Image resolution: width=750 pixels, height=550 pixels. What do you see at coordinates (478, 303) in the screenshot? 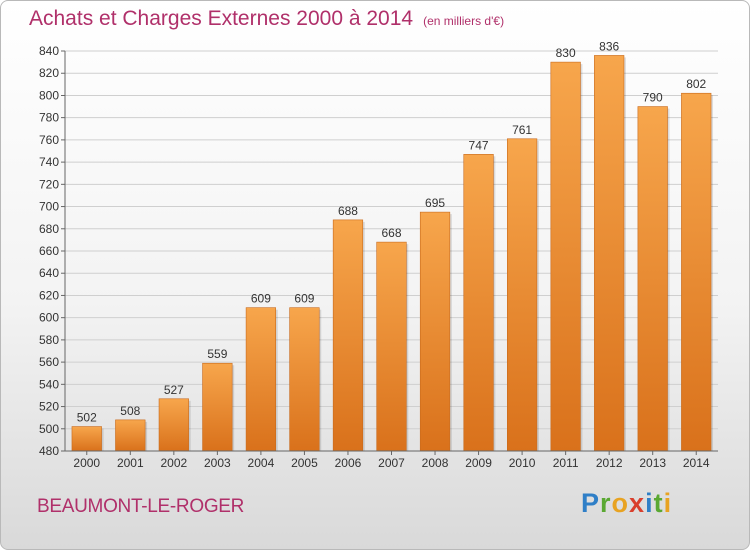
I see `bar-2009` at bounding box center [478, 303].